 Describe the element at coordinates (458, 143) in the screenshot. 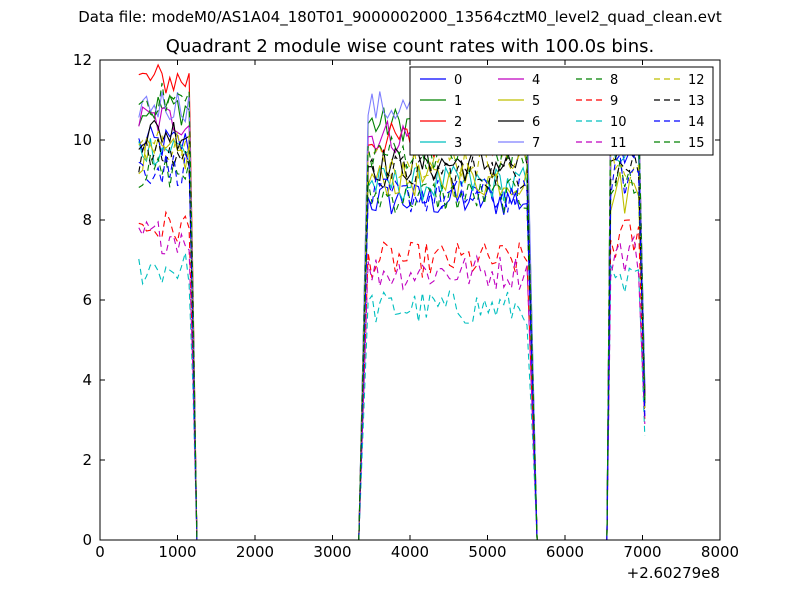

I see `legend-label-3: 3` at that location.